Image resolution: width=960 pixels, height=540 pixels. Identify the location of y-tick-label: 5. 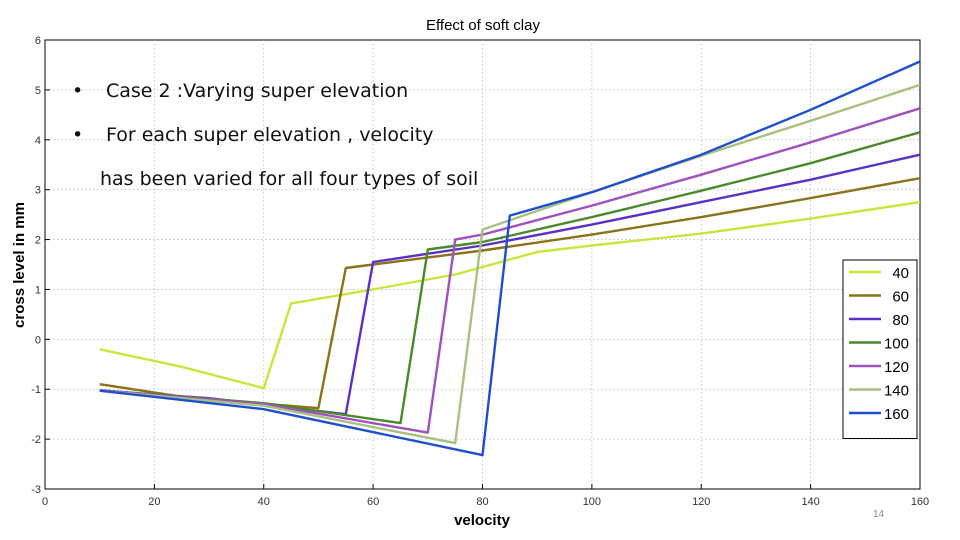
(38, 91).